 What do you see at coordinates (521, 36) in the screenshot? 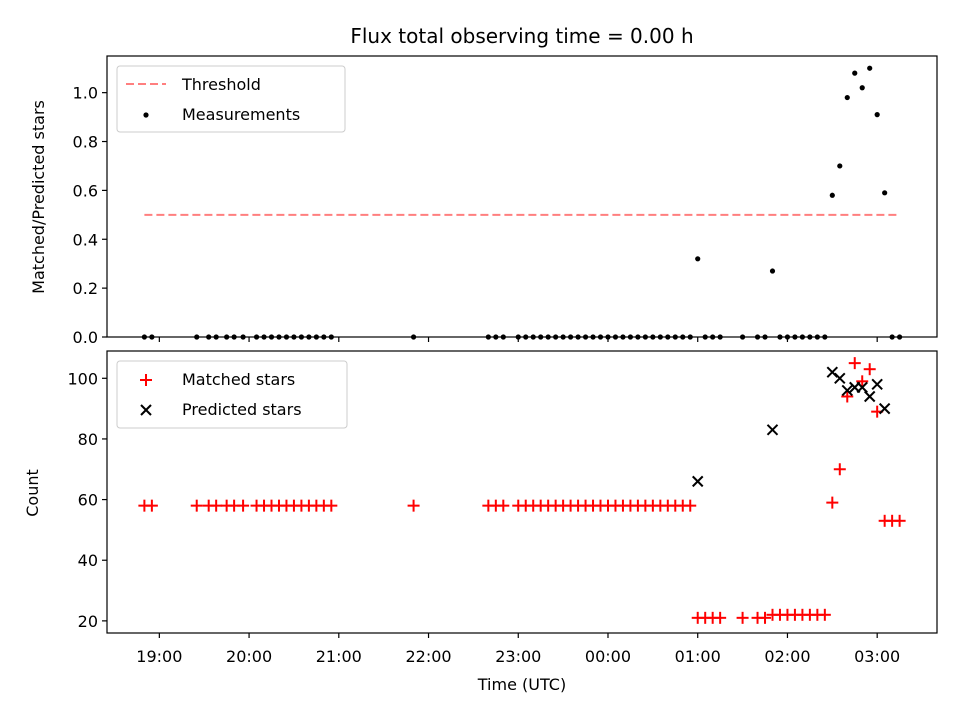
I see `chart-title: Flux total observing time = 0.00 h` at bounding box center [521, 36].